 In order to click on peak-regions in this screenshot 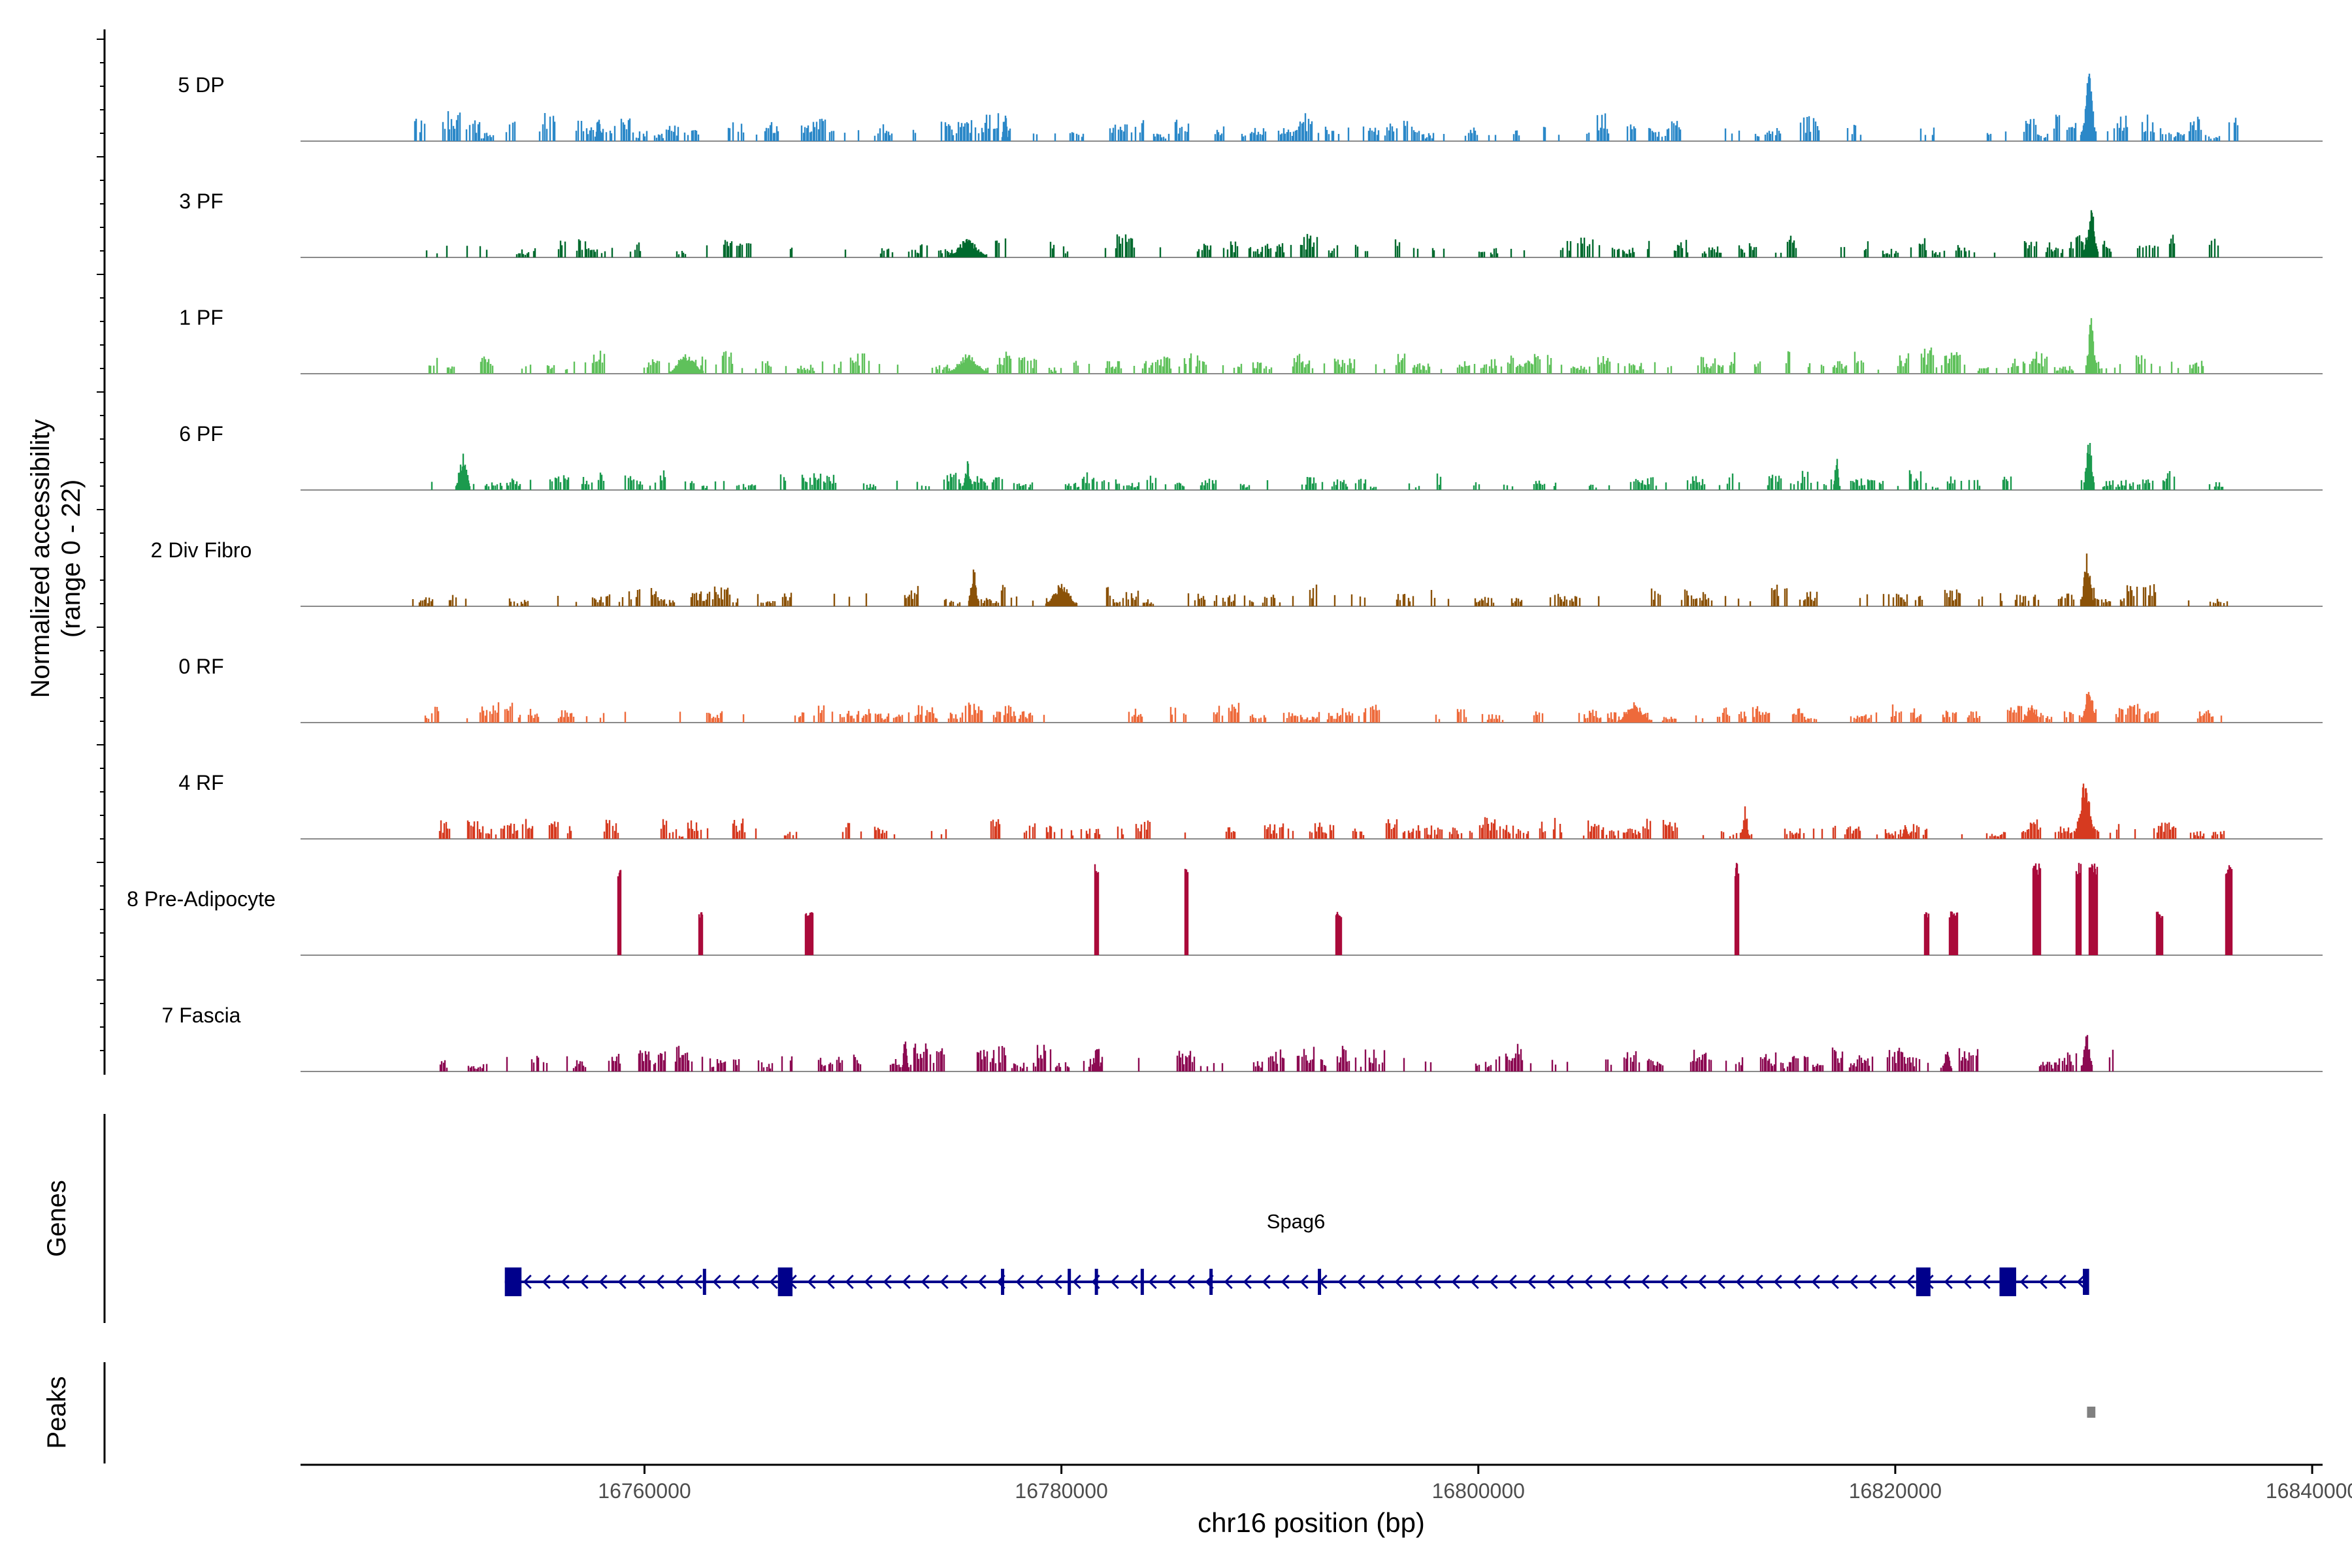, I will do `click(2091, 1412)`.